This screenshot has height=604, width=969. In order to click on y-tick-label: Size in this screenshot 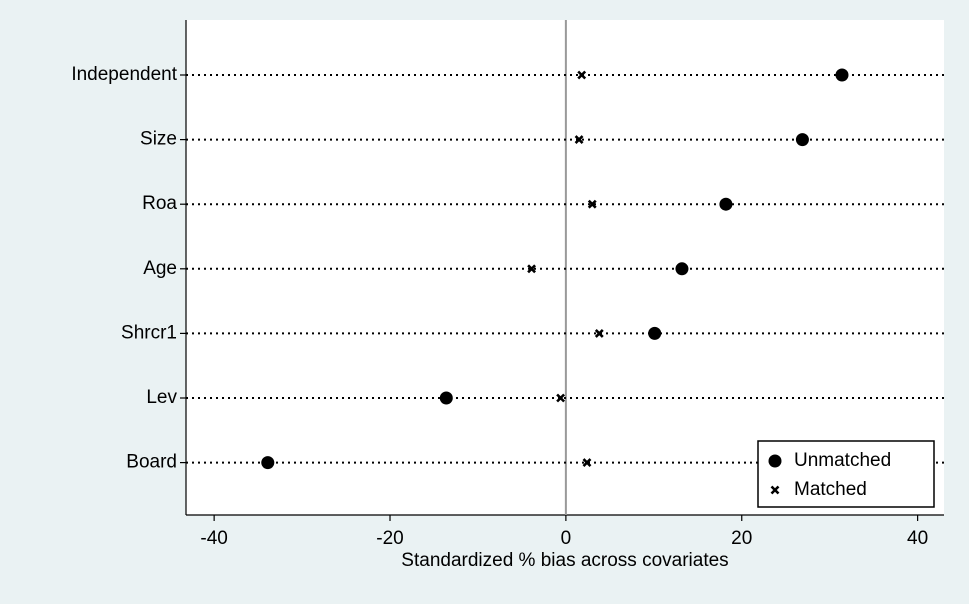, I will do `click(158, 139)`.